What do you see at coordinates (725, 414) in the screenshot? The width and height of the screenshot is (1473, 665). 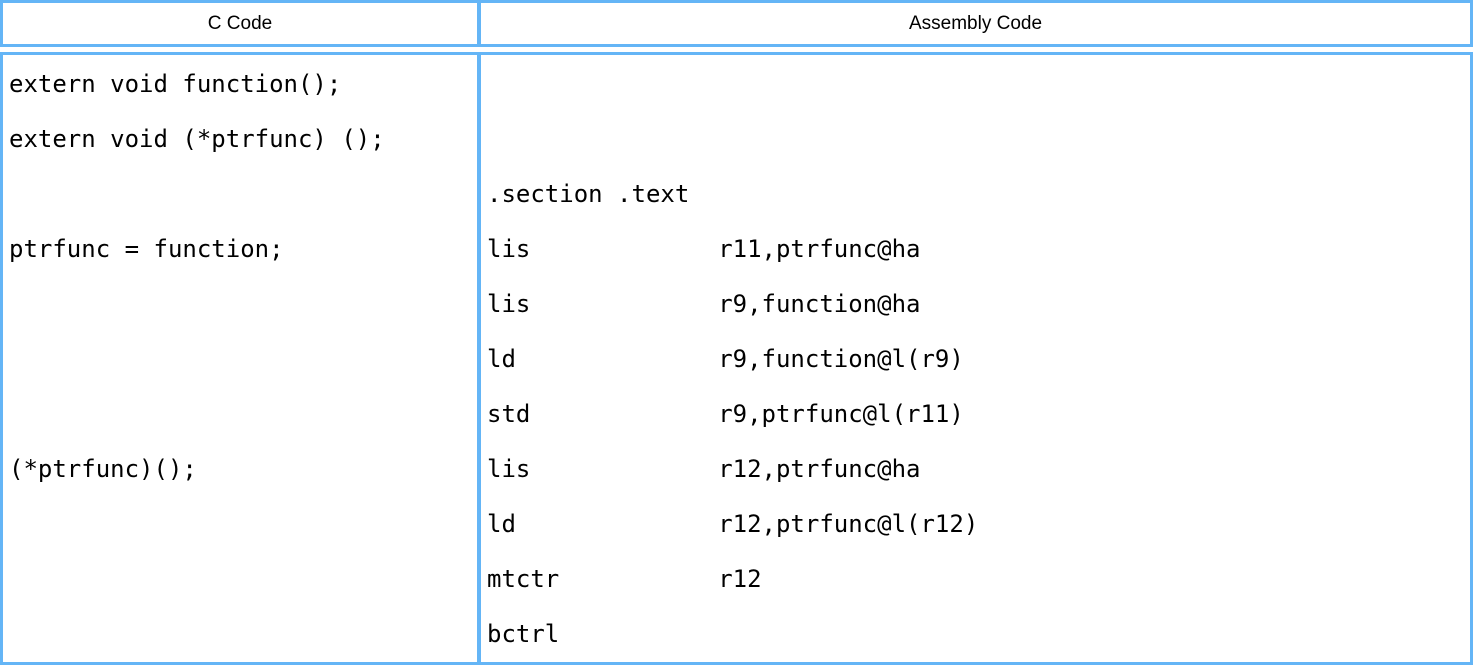 I see `assembly-code-line: std r9,ptrfunc@l(r11)` at bounding box center [725, 414].